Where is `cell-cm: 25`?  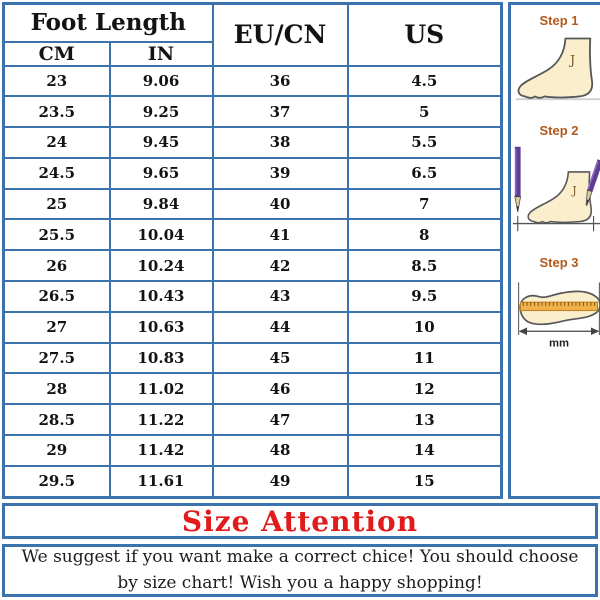
cell-cm: 25 is located at coordinates (56, 204).